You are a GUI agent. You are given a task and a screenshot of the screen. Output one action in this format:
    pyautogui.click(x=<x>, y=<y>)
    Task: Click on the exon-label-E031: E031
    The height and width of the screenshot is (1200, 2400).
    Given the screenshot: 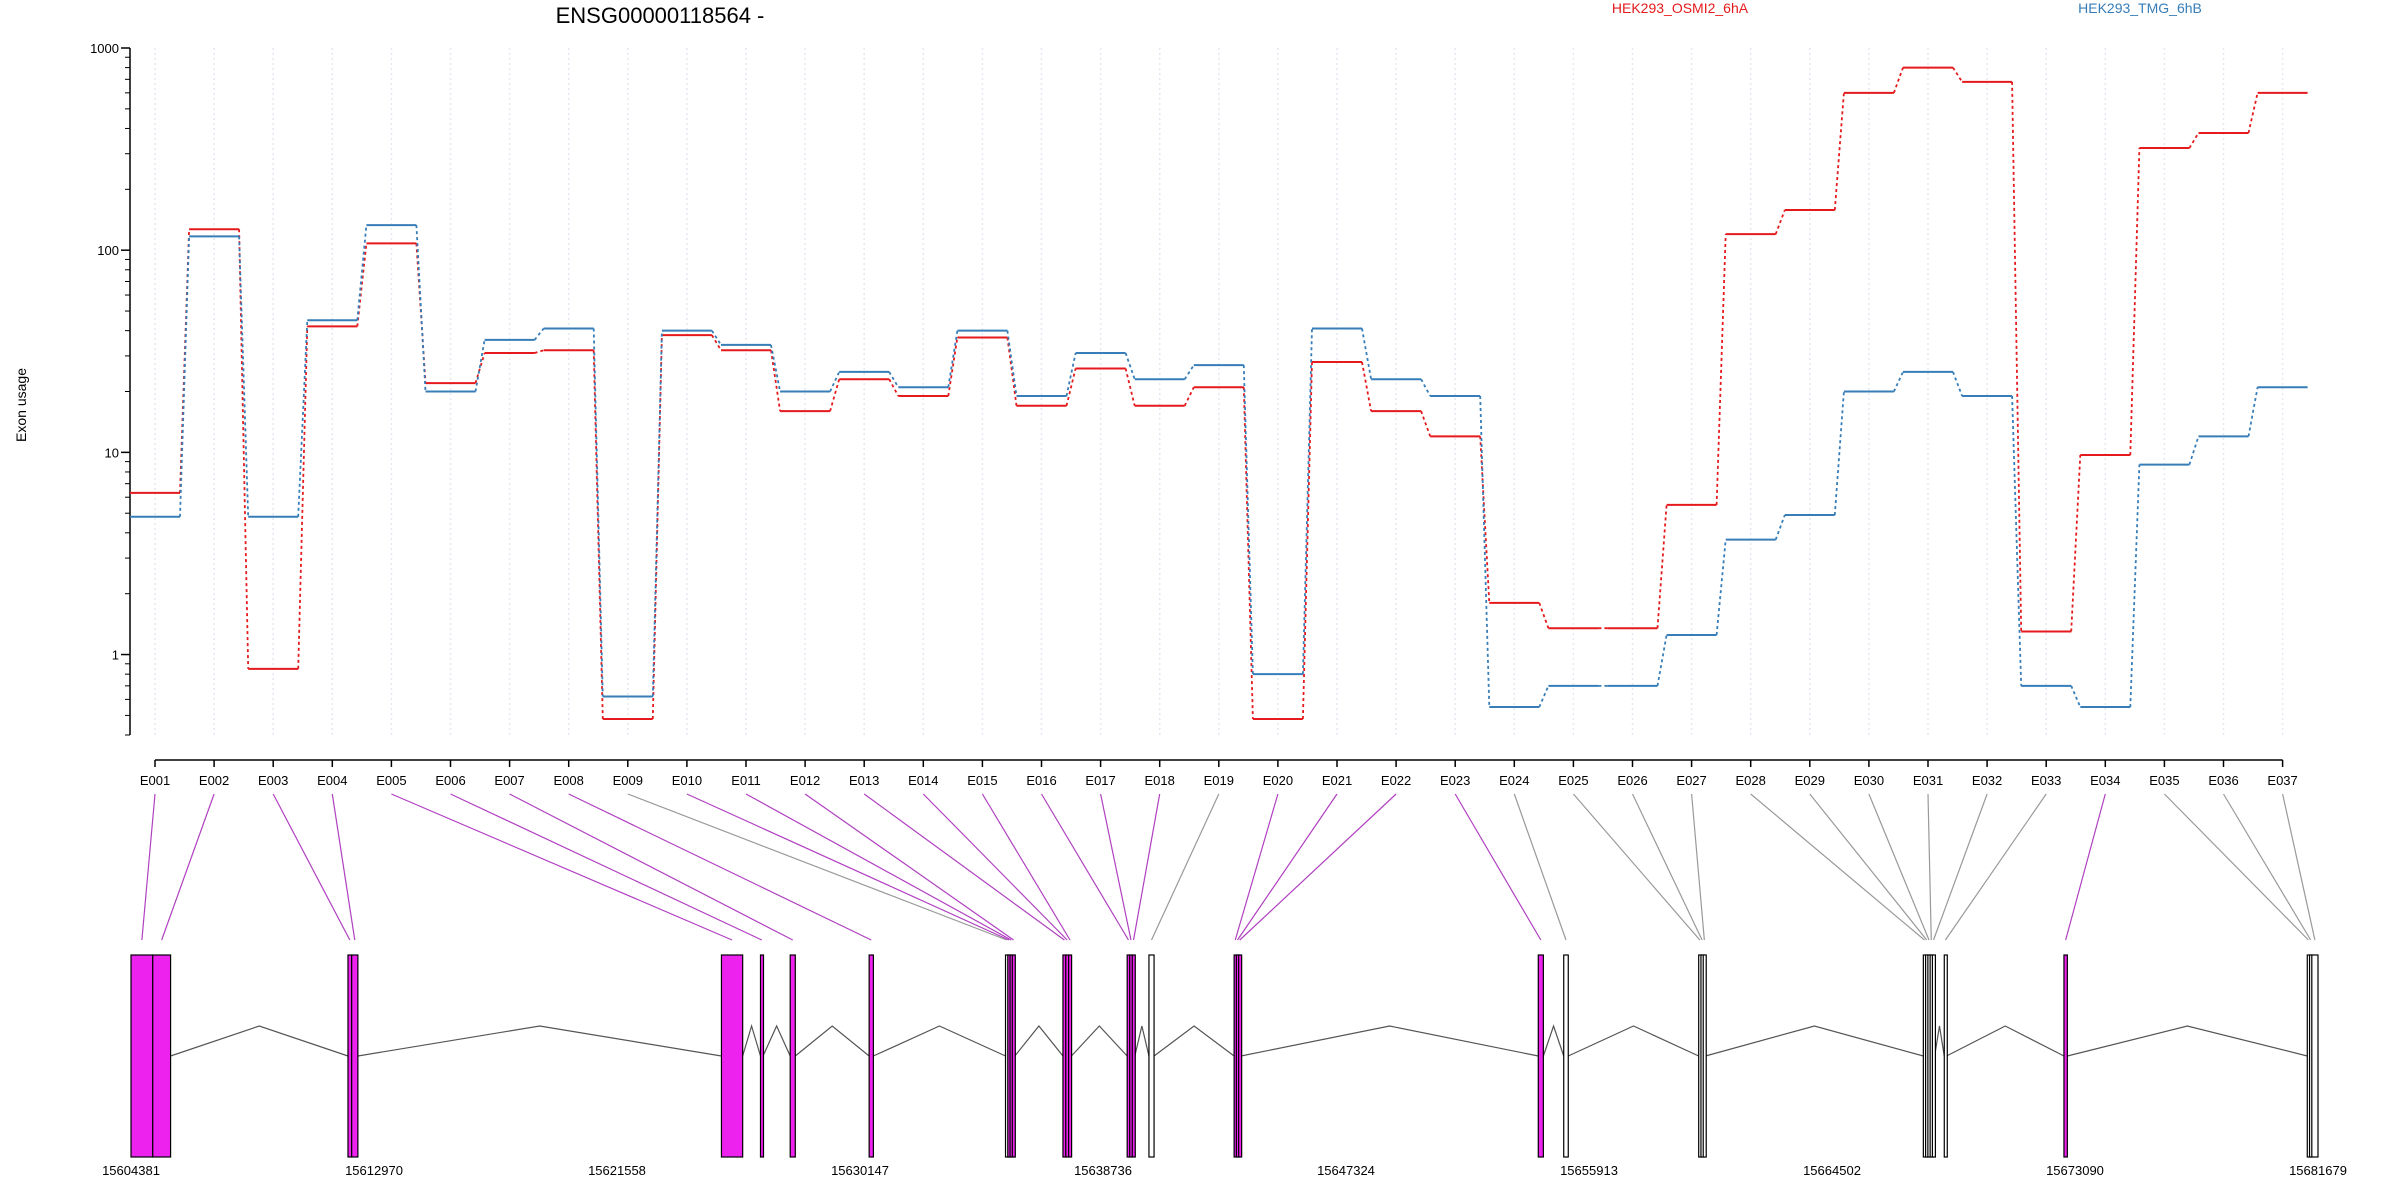 What is the action you would take?
    pyautogui.click(x=1928, y=780)
    